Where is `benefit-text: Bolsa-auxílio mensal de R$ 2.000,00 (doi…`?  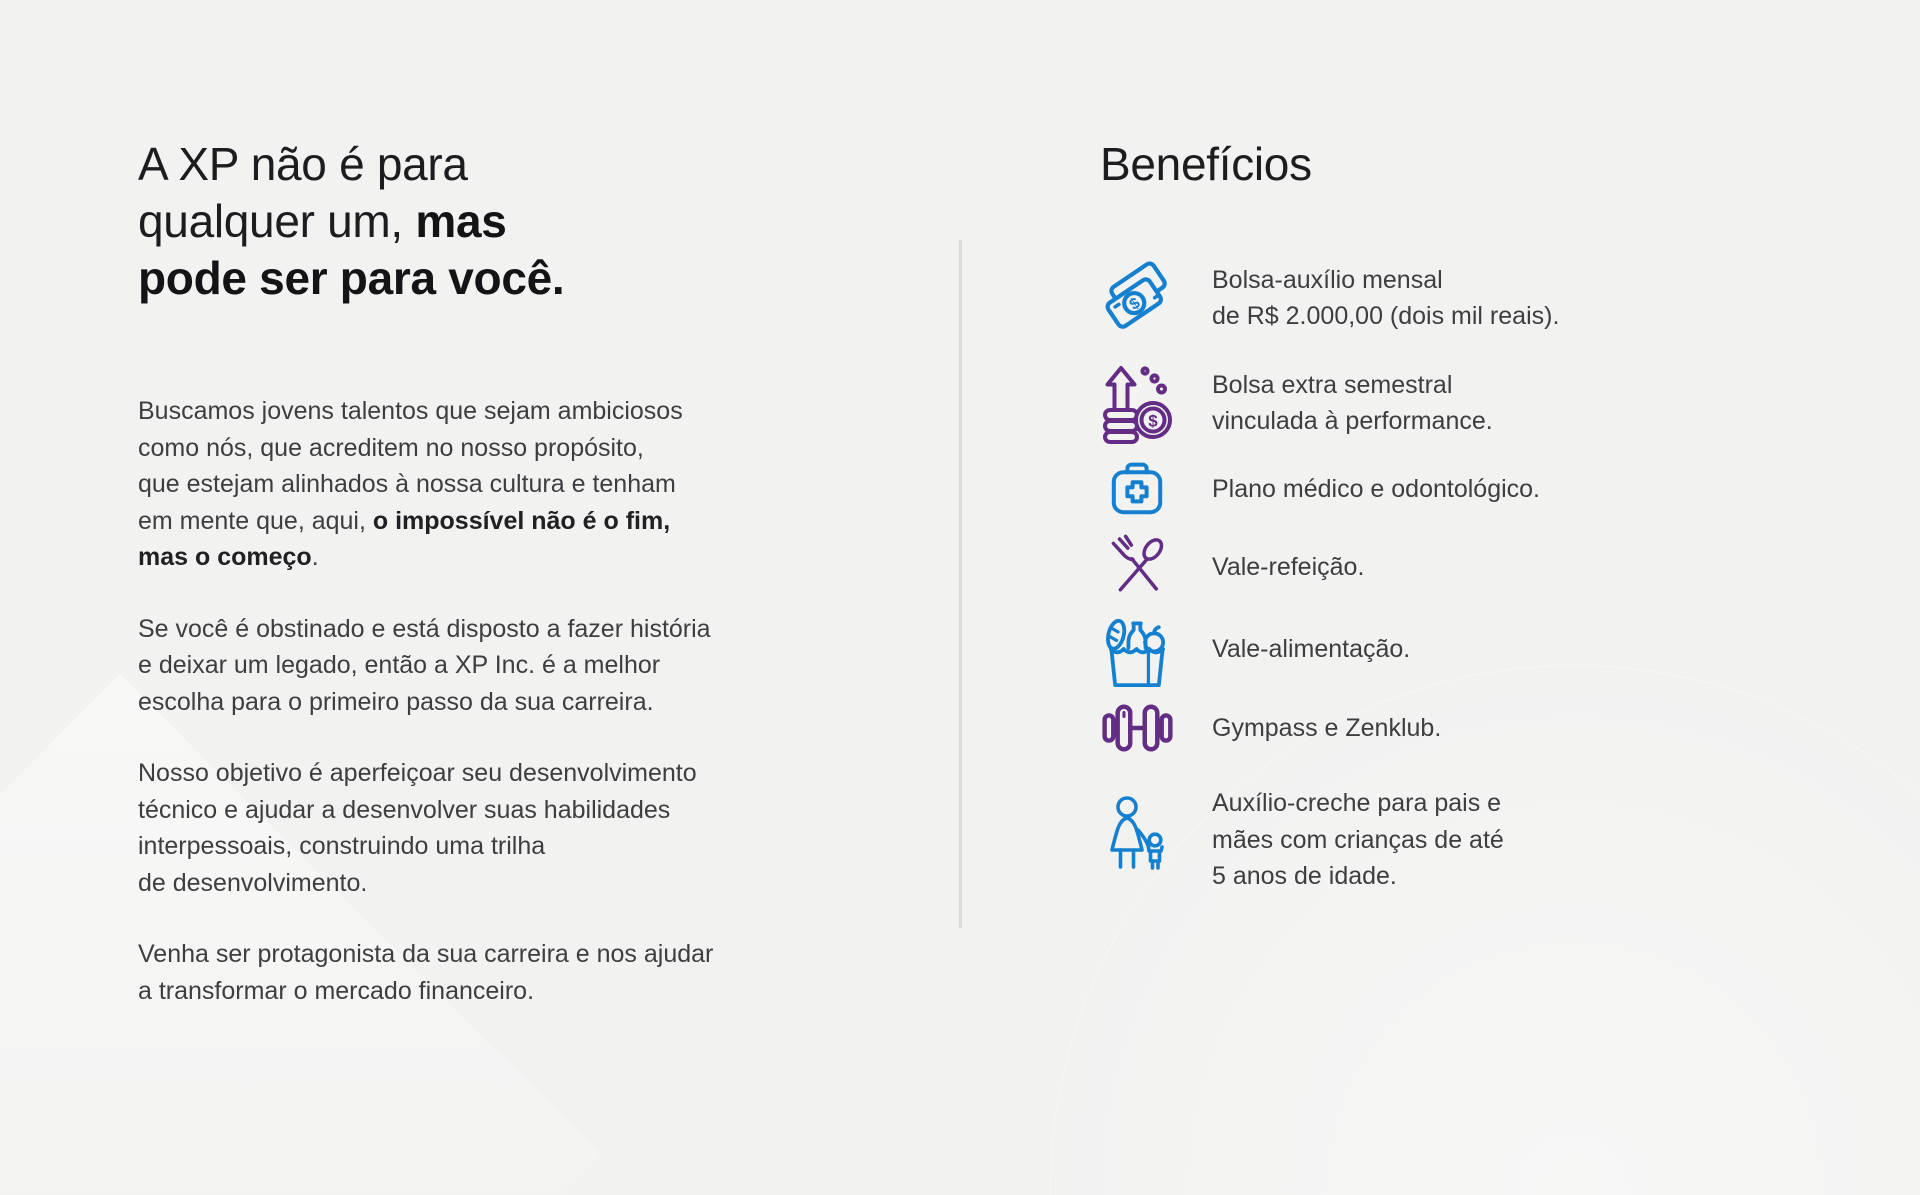 benefit-text: Bolsa-auxílio mensal de R$ 2.000,00 (doi… is located at coordinates (1386, 298).